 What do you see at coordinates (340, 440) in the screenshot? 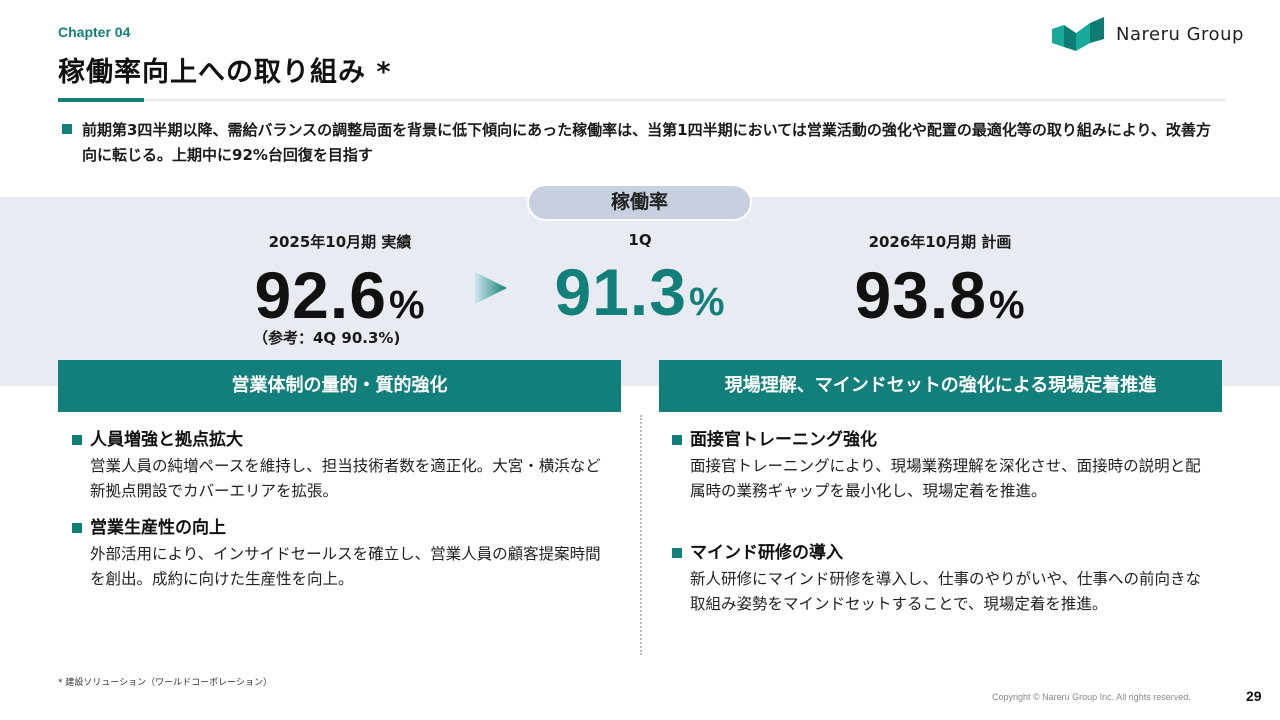
I see `item-heading: 人員増強と拠点拡大` at bounding box center [340, 440].